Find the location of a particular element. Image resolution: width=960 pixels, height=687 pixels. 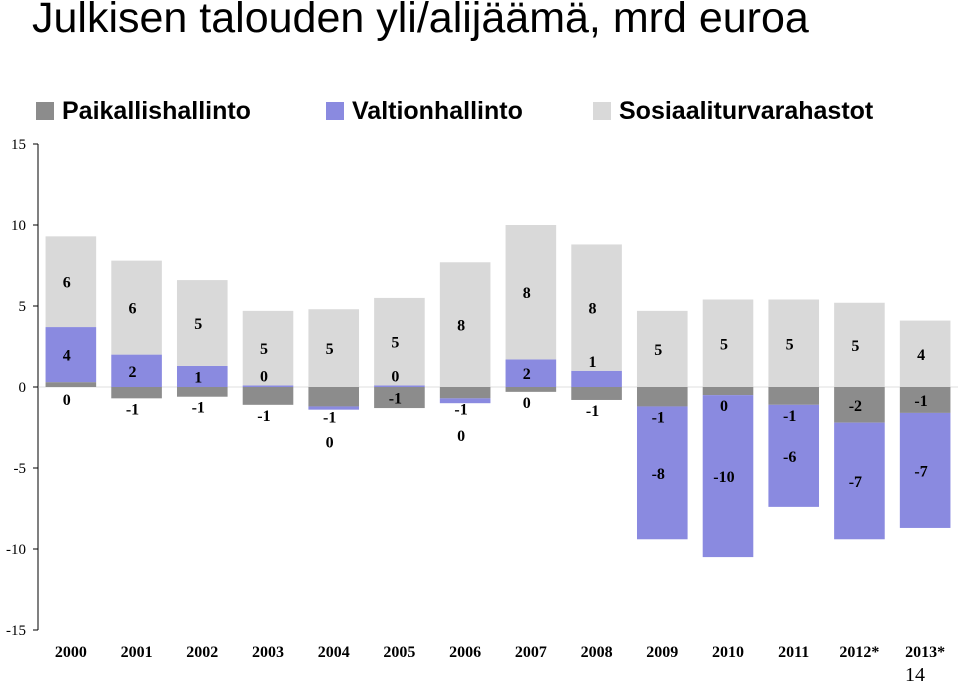

bar-paikallishallinto-2010 is located at coordinates (728, 391).